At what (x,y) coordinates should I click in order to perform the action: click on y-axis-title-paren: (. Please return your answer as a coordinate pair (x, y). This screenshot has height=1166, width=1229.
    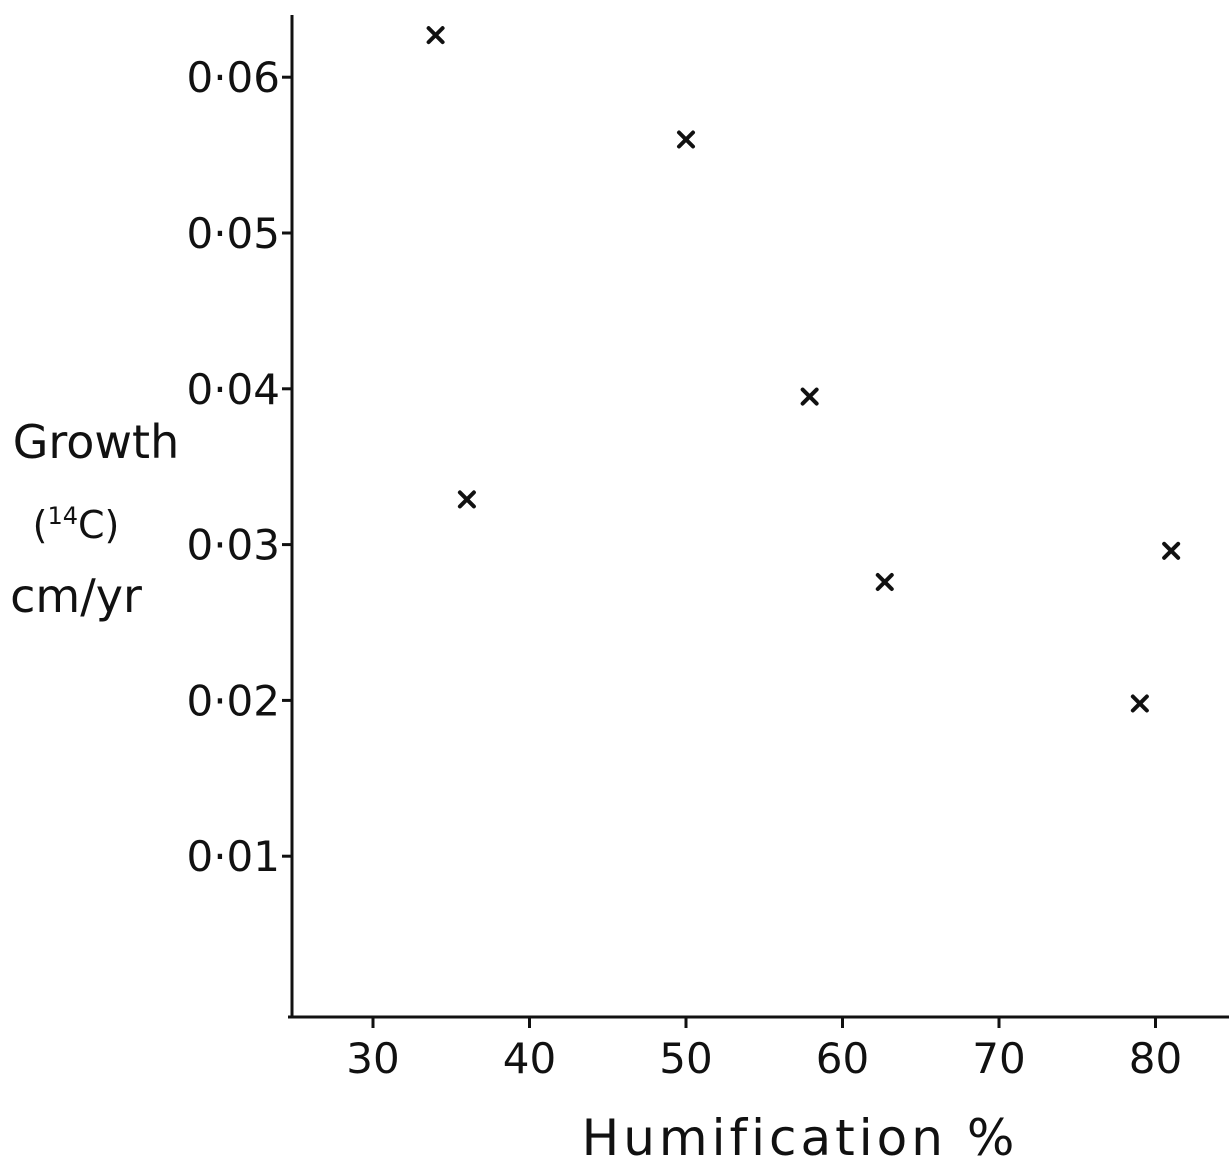
    Looking at the image, I should click on (40, 525).